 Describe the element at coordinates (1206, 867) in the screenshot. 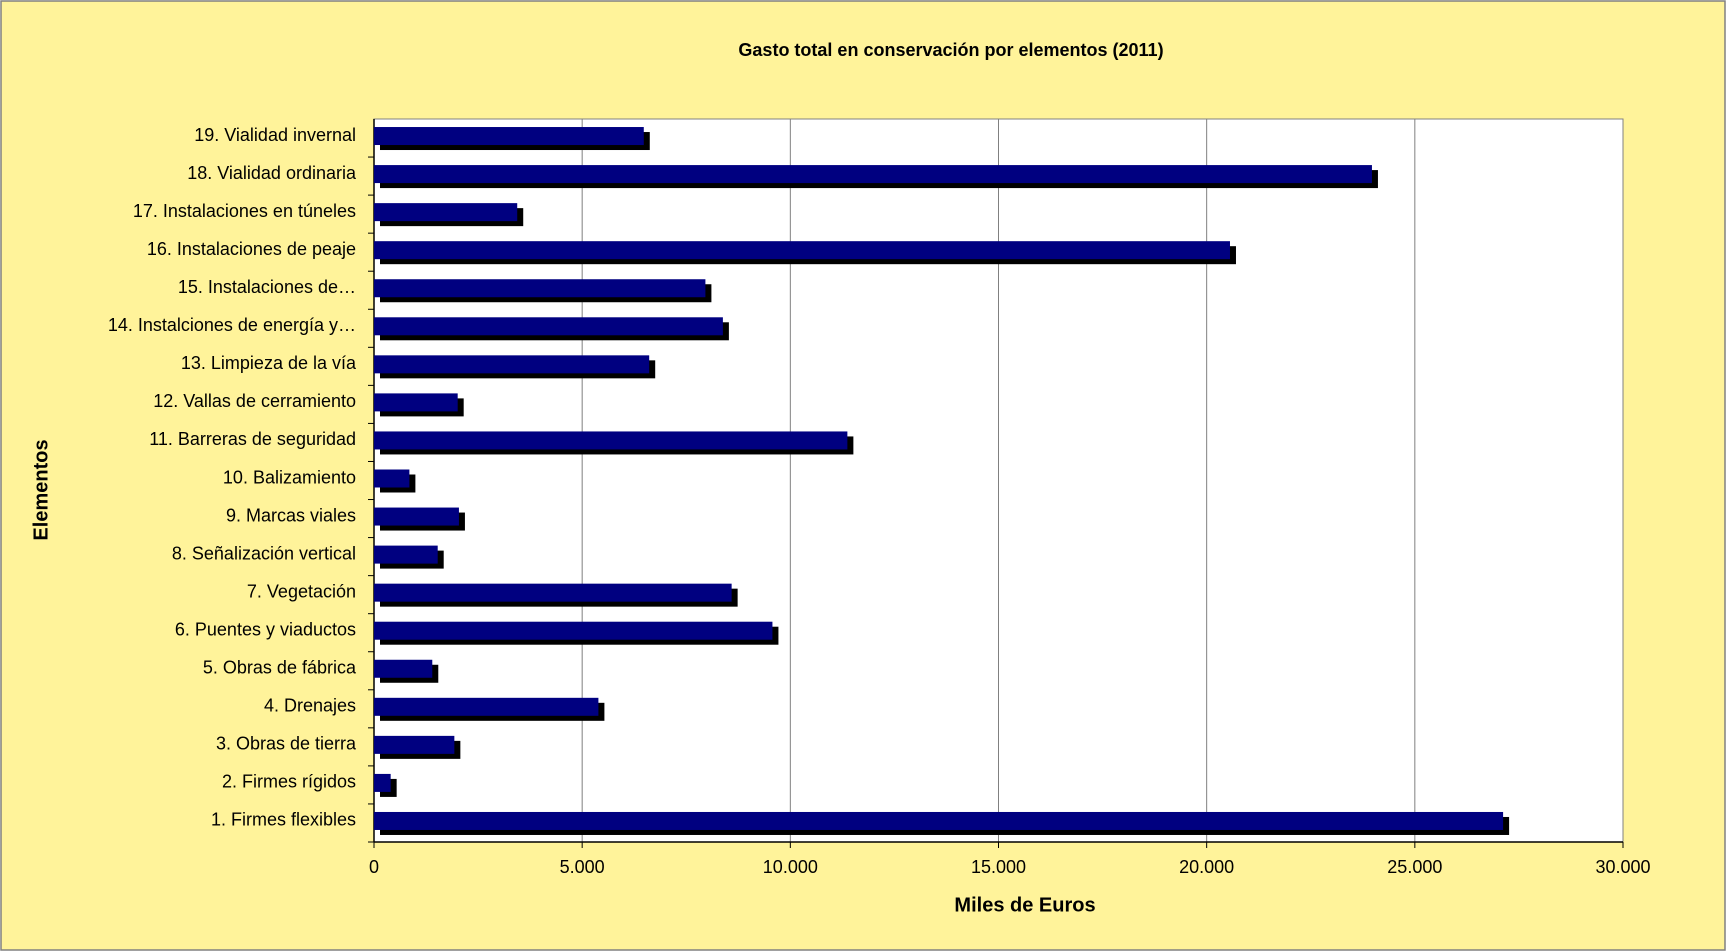

I see `x-tick-label: 20.000` at that location.